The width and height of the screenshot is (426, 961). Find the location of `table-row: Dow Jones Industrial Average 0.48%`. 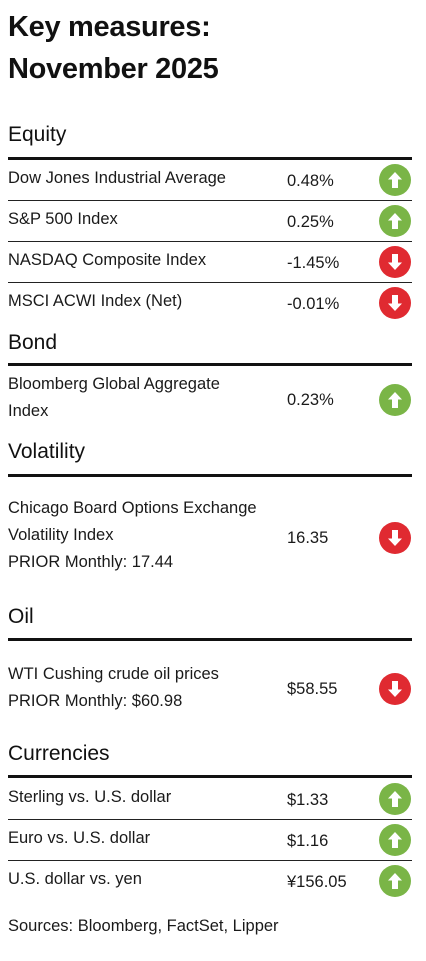

table-row: Dow Jones Industrial Average 0.48% is located at coordinates (210, 180).